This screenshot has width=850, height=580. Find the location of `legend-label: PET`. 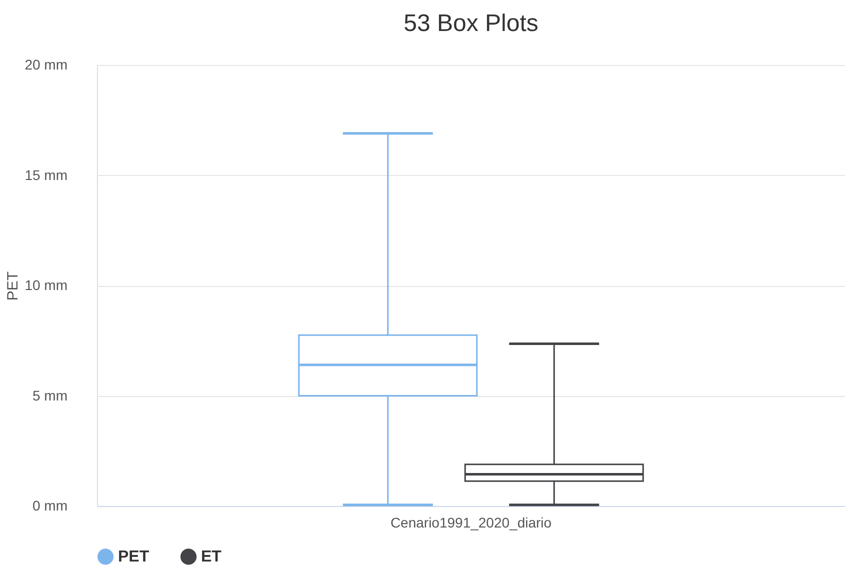

legend-label: PET is located at coordinates (134, 557).